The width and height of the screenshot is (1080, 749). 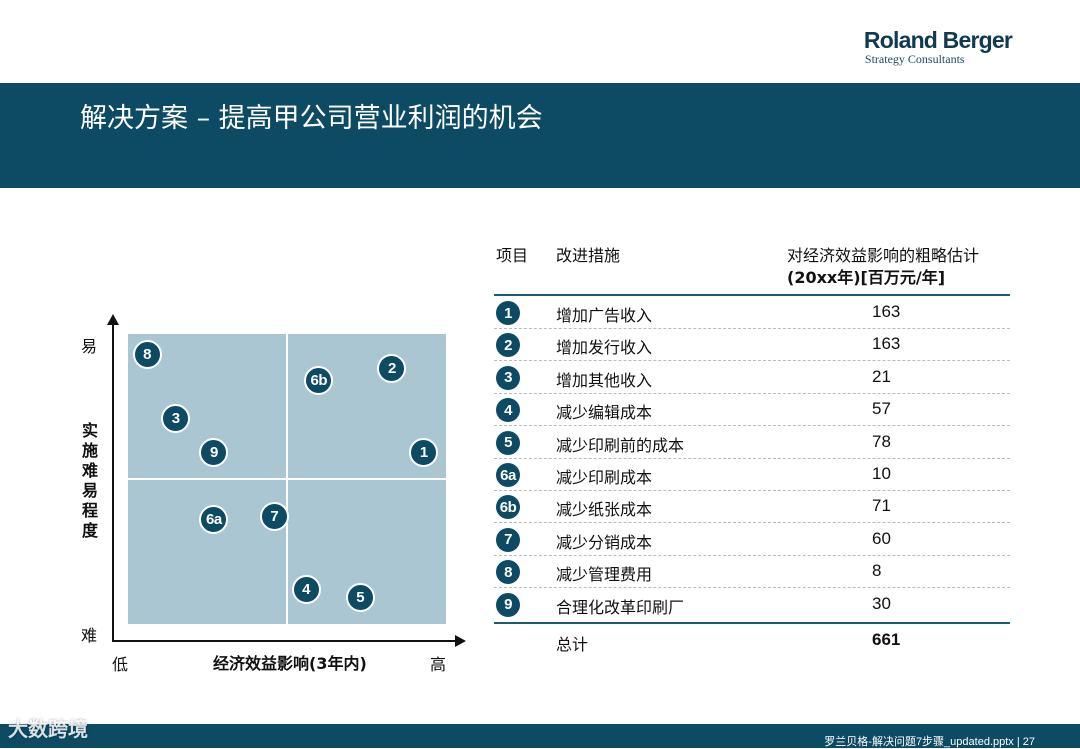 What do you see at coordinates (604, 348) in the screenshot?
I see `row-measure: 增加发行收入` at bounding box center [604, 348].